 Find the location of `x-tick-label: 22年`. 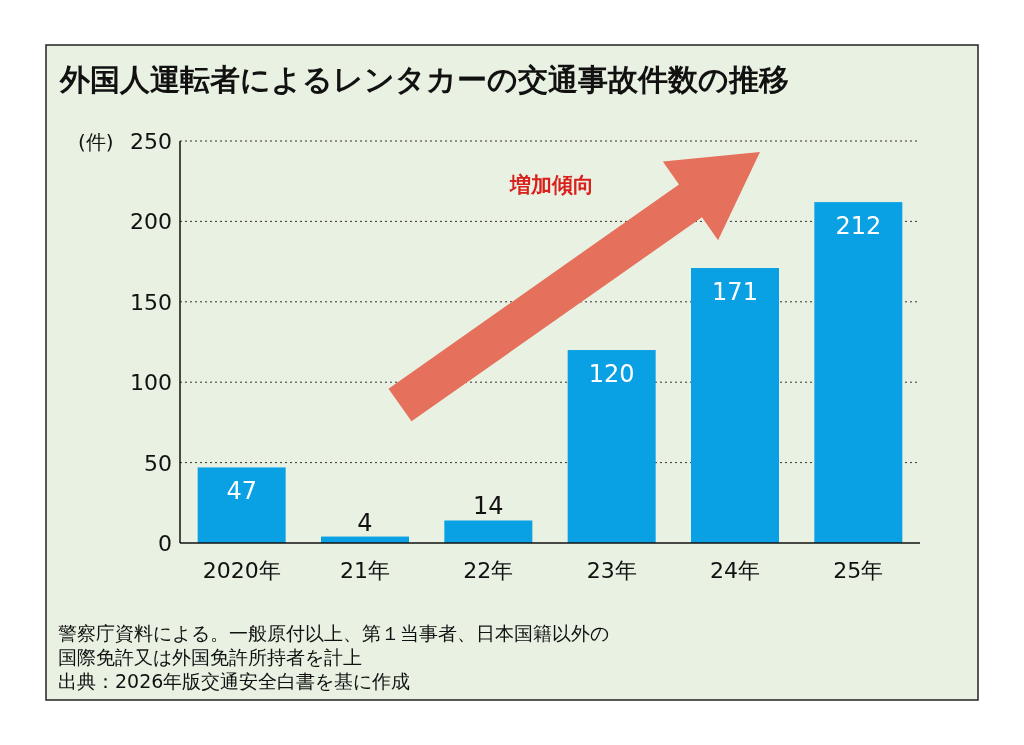

x-tick-label: 22年 is located at coordinates (488, 570).